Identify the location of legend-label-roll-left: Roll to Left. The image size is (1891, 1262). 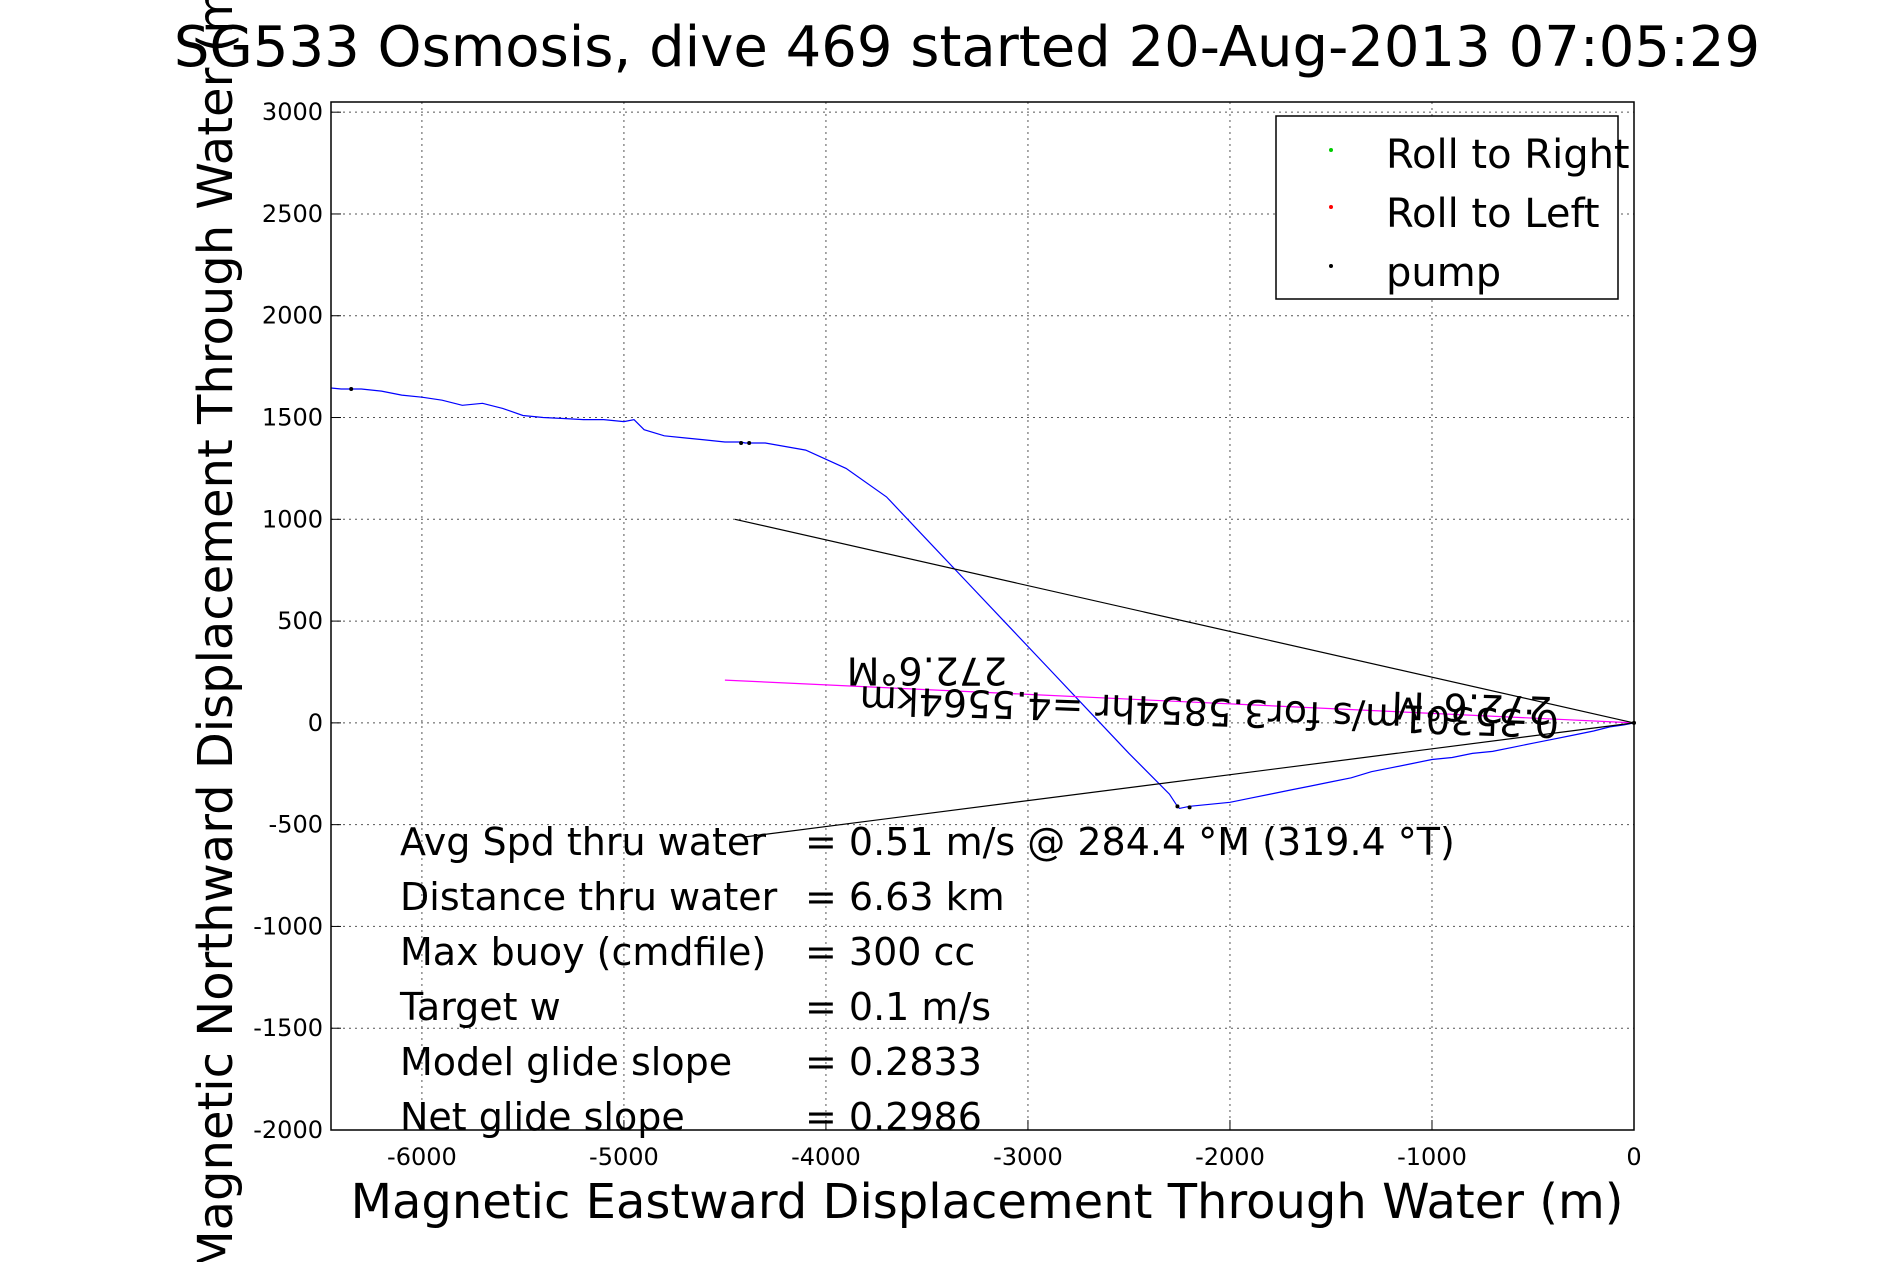
(1493, 214).